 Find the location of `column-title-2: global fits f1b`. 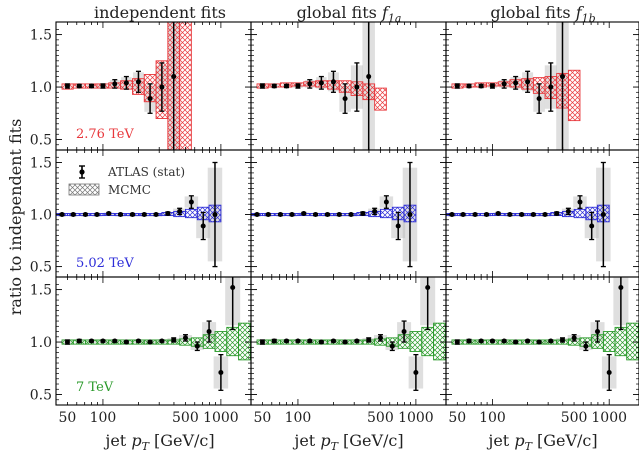

column-title-2: global fits f1b is located at coordinates (542, 14).